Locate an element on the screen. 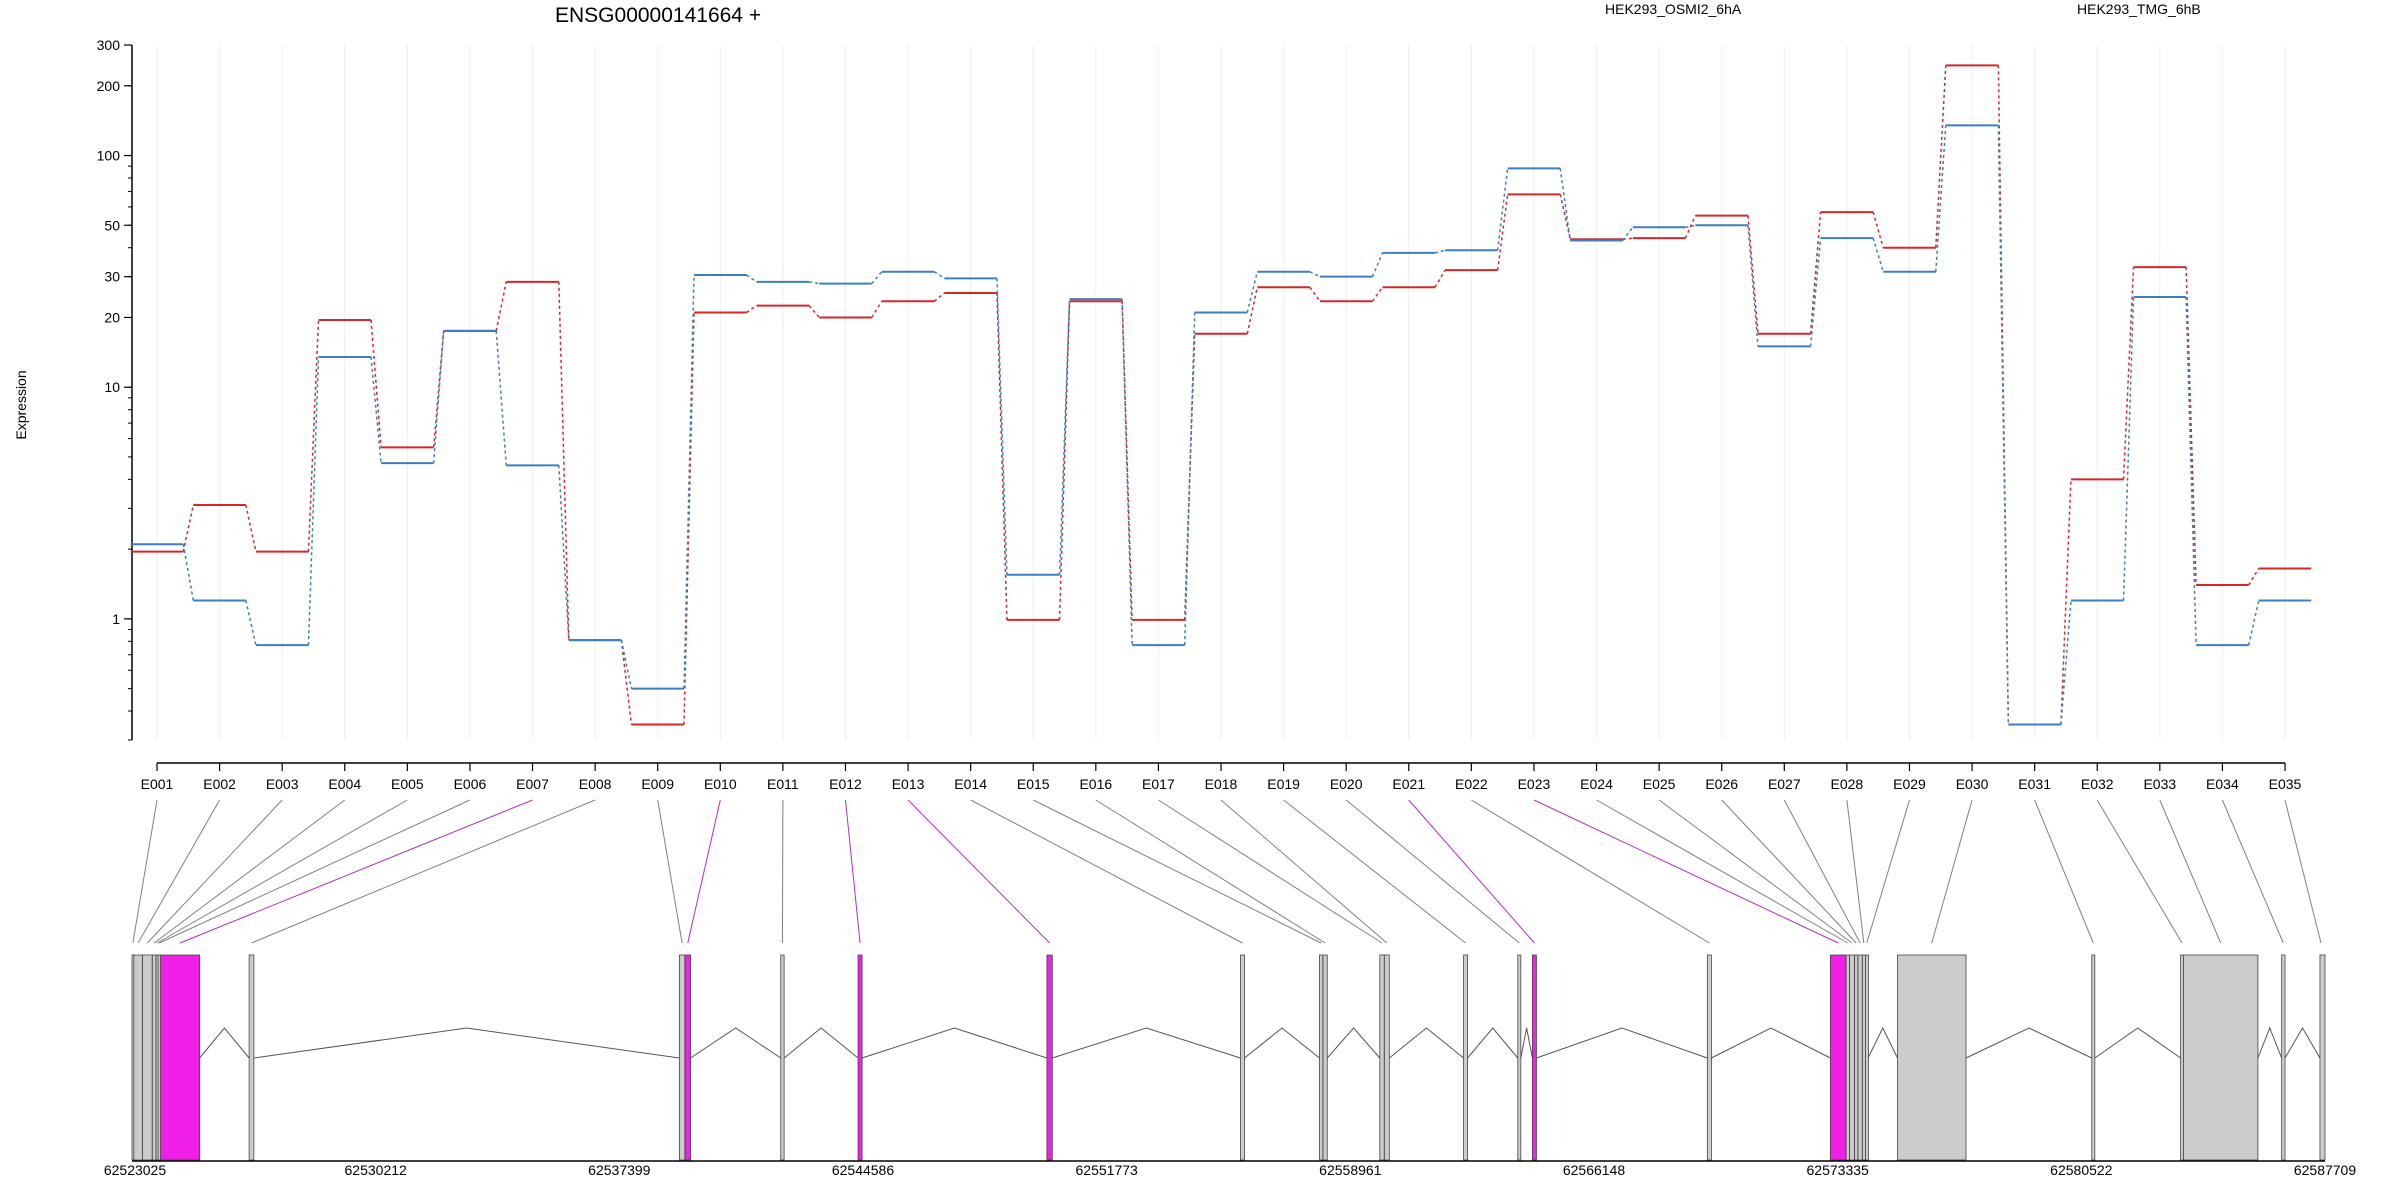  x-tick-label: E012 is located at coordinates (845, 784).